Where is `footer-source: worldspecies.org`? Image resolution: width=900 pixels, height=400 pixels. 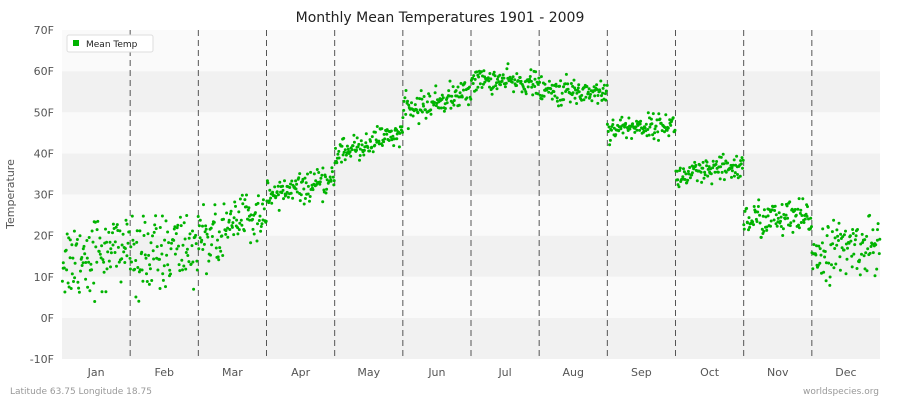
footer-source: worldspecies.org is located at coordinates (841, 392).